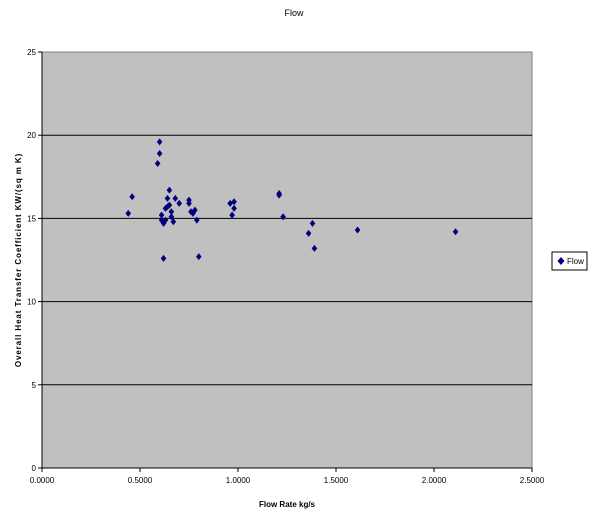  What do you see at coordinates (31, 135) in the screenshot?
I see `y-tick-label-4: 20` at bounding box center [31, 135].